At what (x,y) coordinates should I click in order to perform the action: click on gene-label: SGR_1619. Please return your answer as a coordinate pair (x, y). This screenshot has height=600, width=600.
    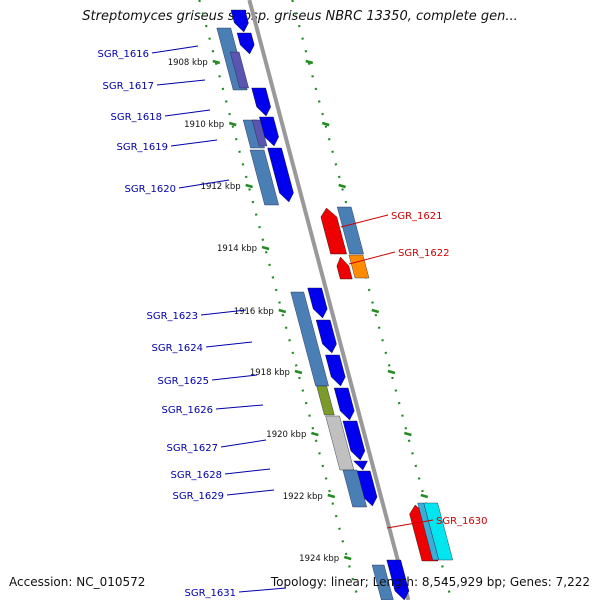
    Looking at the image, I should click on (143, 147).